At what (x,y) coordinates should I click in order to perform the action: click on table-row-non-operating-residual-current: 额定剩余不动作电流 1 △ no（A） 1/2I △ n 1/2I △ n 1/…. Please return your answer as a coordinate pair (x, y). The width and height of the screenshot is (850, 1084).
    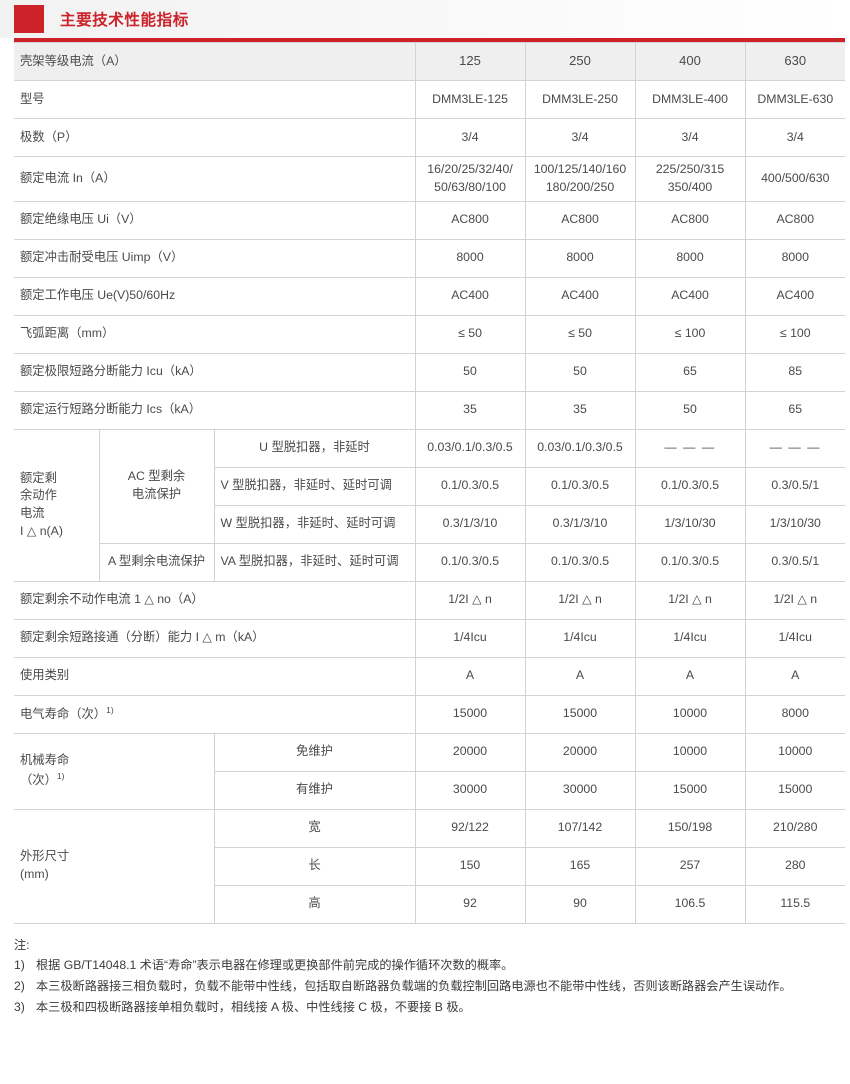
    Looking at the image, I should click on (430, 600).